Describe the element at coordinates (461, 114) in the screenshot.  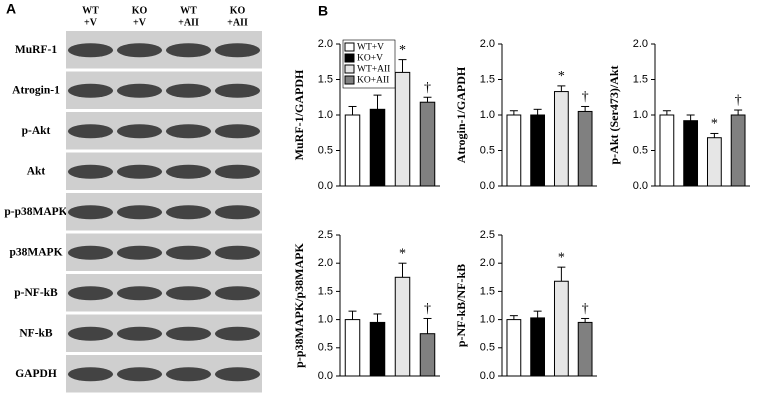
I see `y-axis-label: Atrogin-1/GAPDH` at that location.